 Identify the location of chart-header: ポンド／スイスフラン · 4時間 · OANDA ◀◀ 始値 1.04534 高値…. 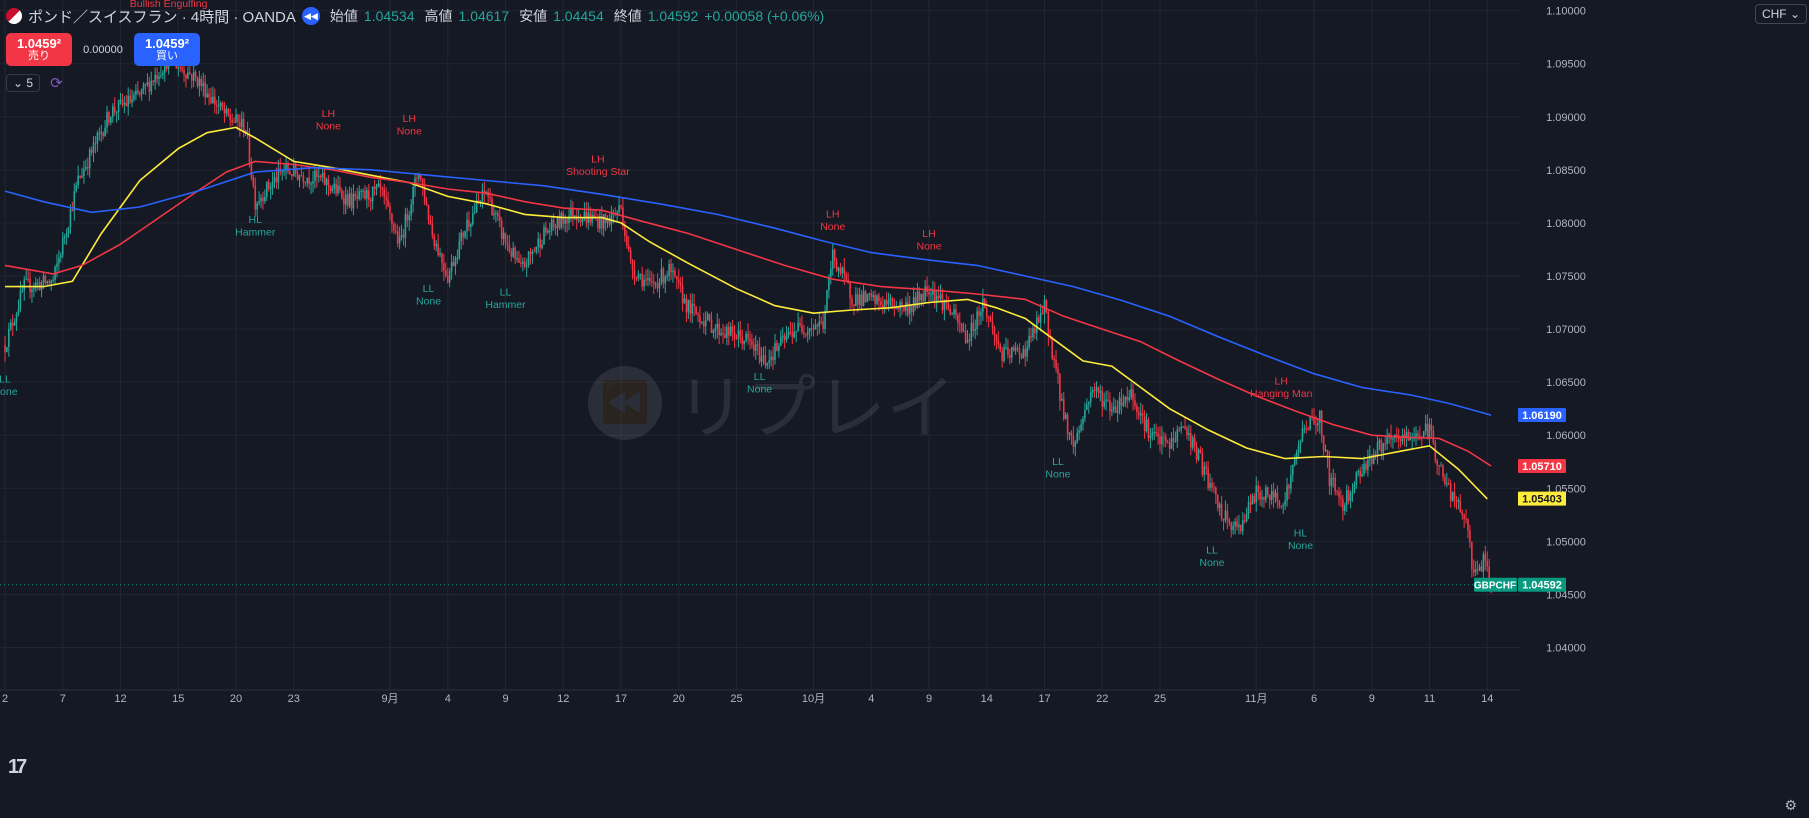
(415, 16).